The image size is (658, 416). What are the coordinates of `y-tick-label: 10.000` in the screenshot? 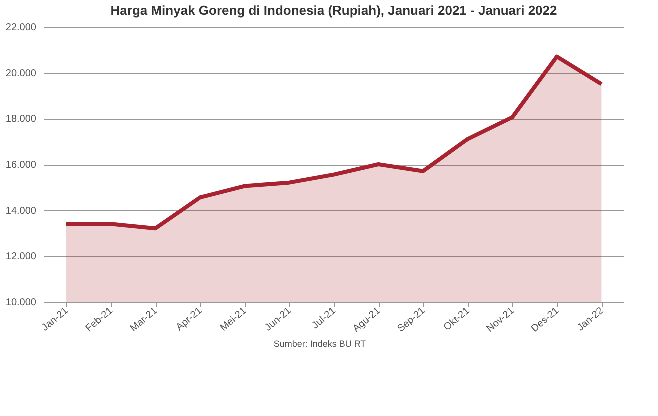 It's located at (21, 303).